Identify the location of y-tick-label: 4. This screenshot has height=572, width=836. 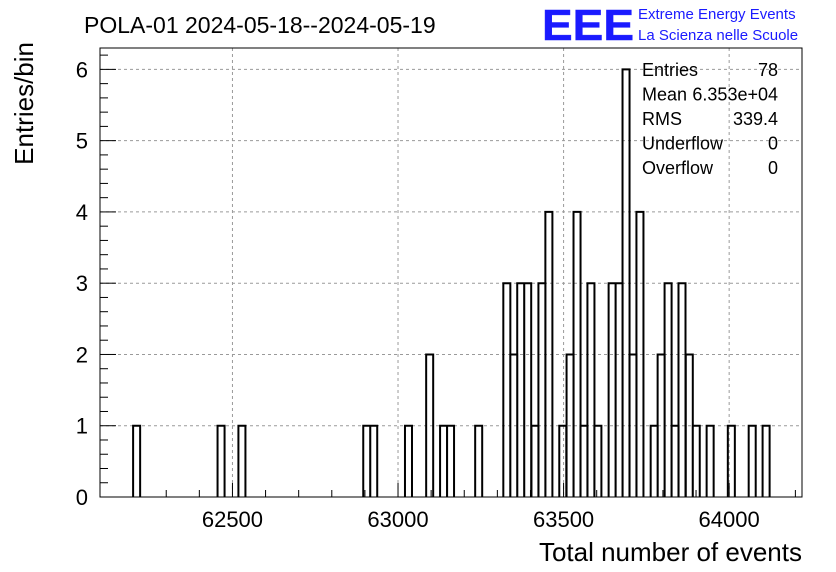
(82, 212).